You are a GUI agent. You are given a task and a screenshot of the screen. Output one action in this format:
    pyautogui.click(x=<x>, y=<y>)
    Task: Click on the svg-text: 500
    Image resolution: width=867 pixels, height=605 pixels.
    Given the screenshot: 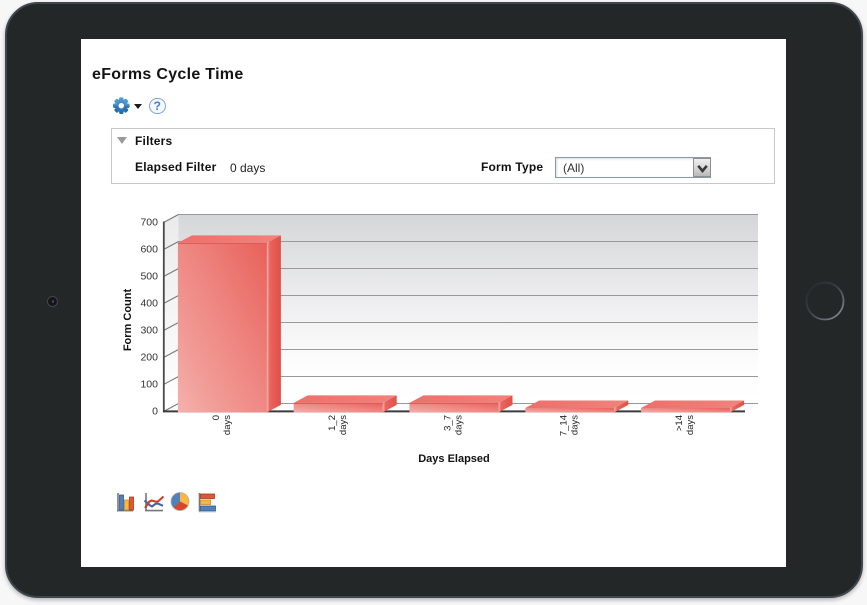 What is the action you would take?
    pyautogui.click(x=149, y=277)
    